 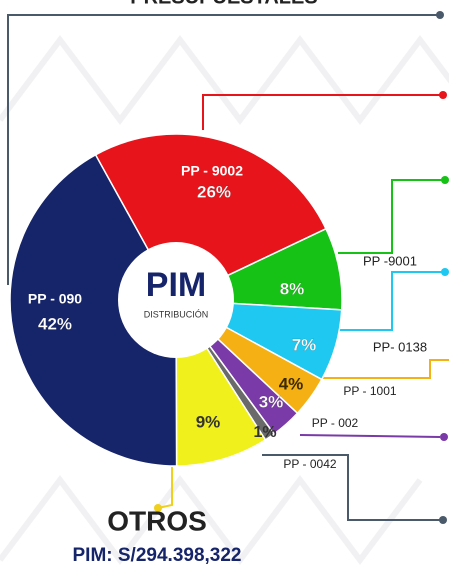 I want to click on value-label: 1%, so click(x=264, y=432).